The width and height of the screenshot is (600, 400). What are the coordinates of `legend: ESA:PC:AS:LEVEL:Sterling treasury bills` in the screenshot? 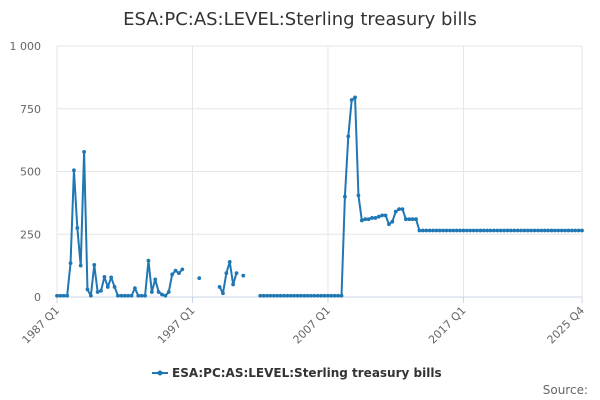 It's located at (297, 373).